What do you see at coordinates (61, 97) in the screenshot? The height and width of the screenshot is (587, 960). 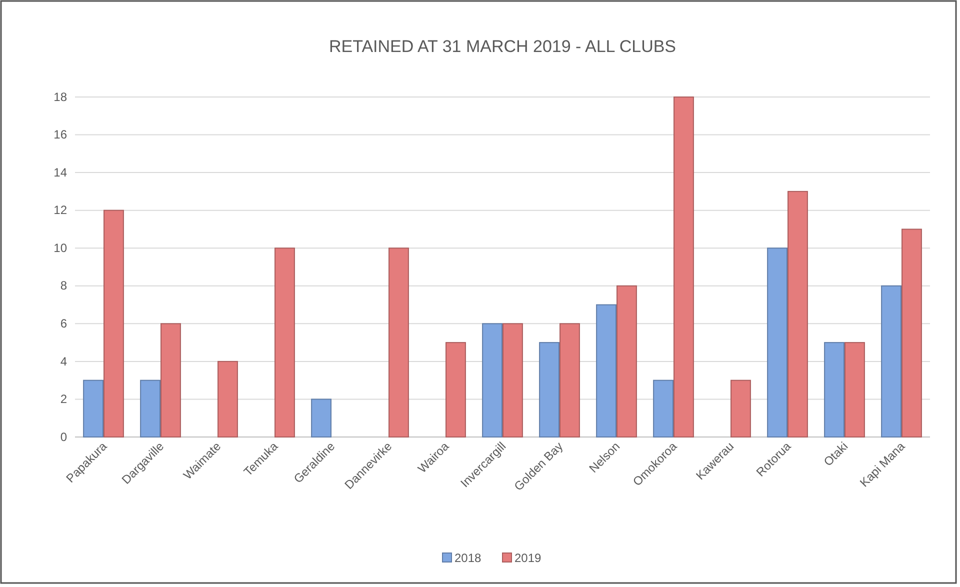 I see `y-tick-label: 18` at bounding box center [61, 97].